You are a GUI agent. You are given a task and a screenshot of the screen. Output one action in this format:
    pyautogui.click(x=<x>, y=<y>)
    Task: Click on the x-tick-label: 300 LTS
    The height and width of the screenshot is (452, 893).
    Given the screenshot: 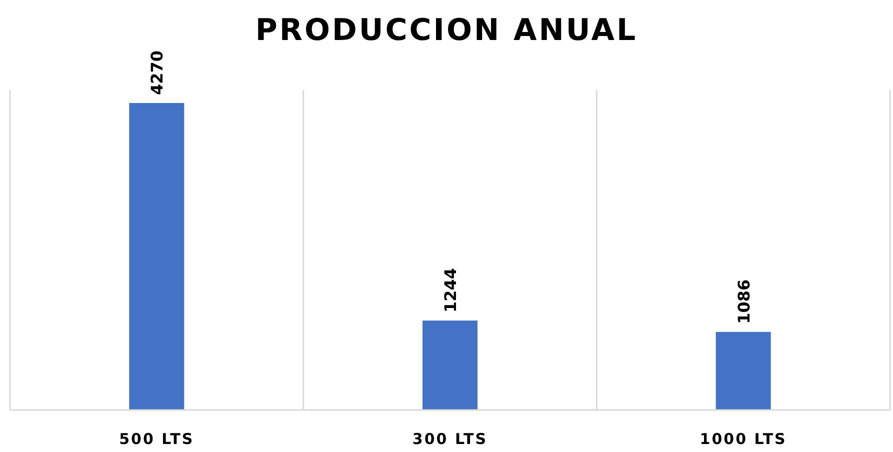 What is the action you would take?
    pyautogui.click(x=450, y=439)
    